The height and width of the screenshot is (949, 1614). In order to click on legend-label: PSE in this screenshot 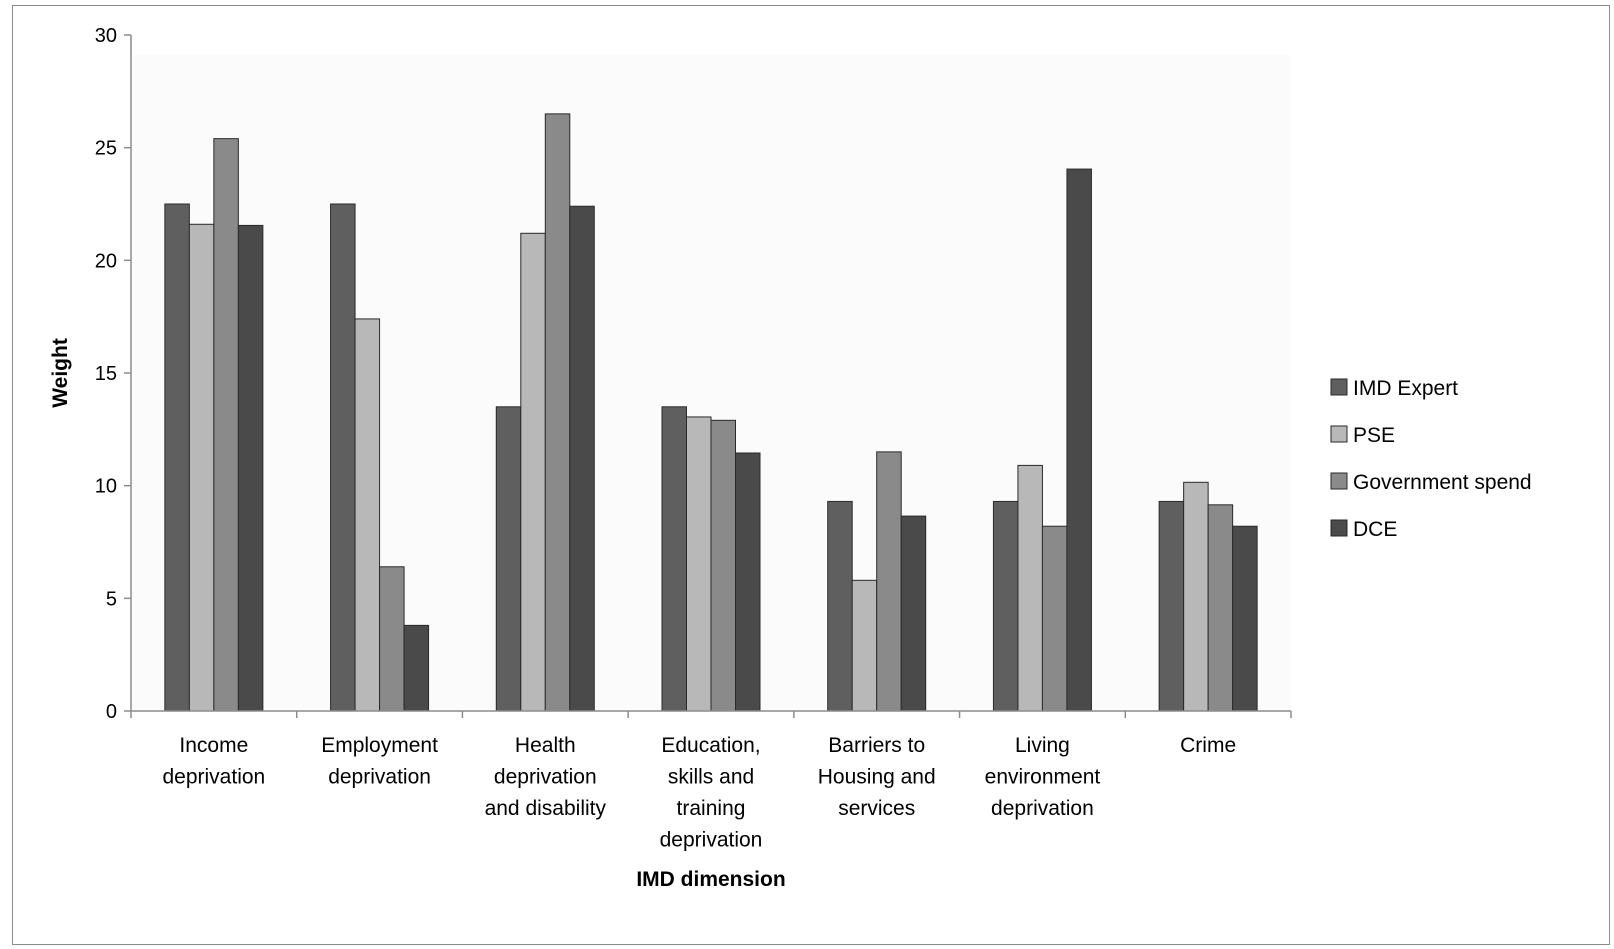, I will do `click(1374, 435)`.